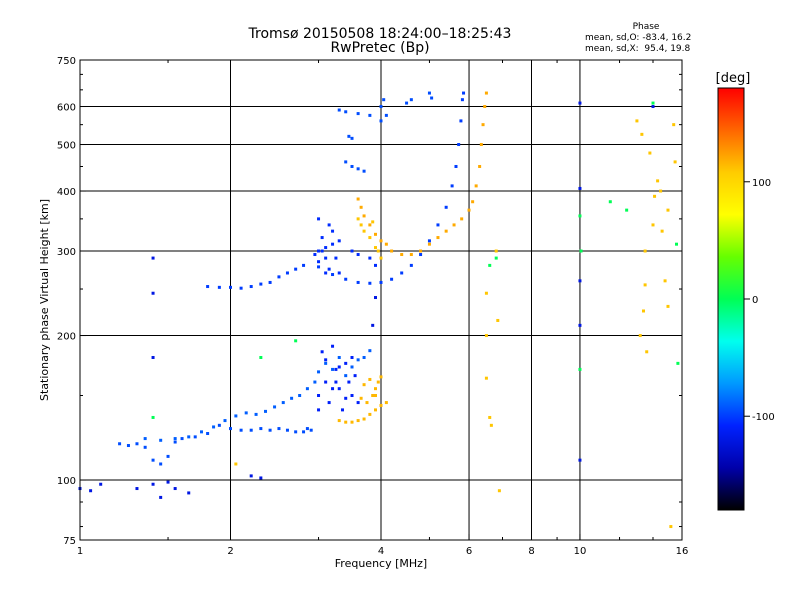 This screenshot has width=800, height=600. I want to click on x-tick-label: 1, so click(80, 551).